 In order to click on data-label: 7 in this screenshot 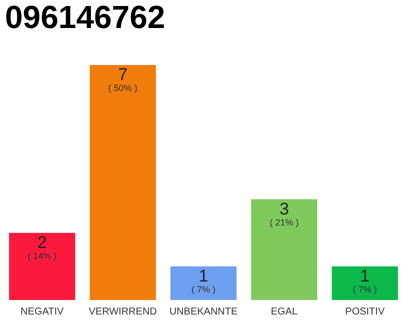, I will do `click(123, 74)`.